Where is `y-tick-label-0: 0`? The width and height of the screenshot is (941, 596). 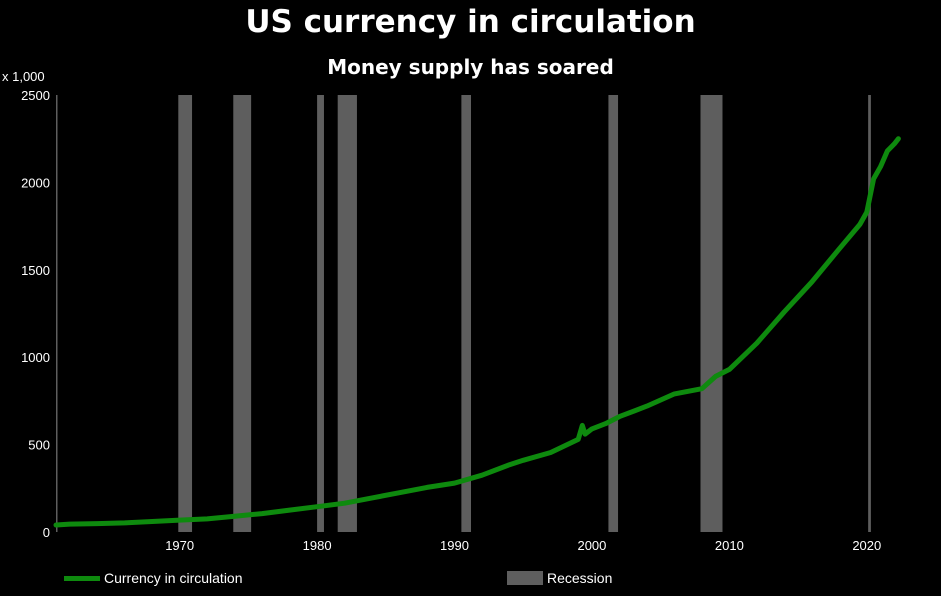
y-tick-label-0: 0 is located at coordinates (46, 532).